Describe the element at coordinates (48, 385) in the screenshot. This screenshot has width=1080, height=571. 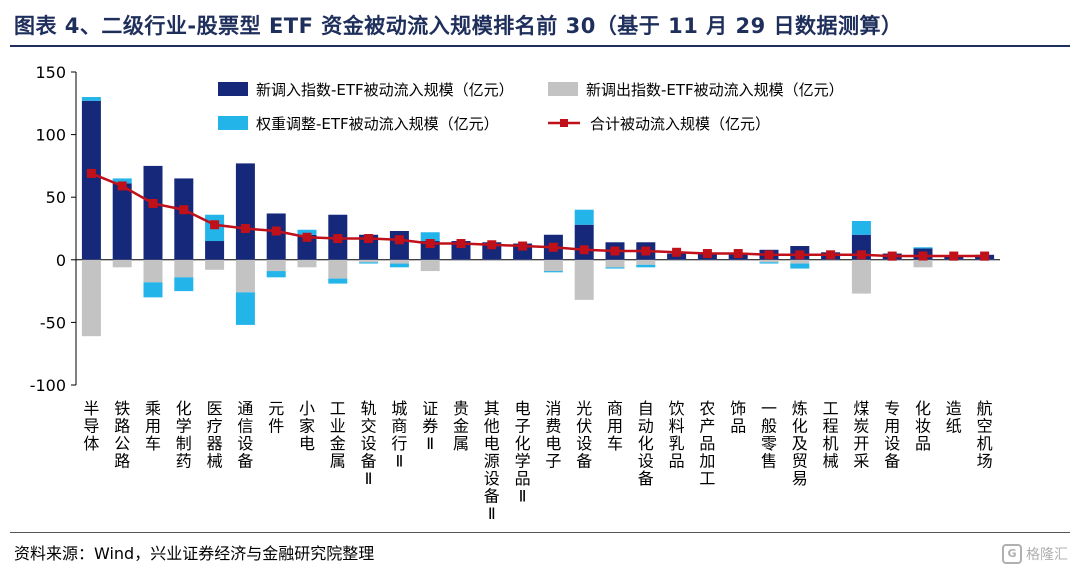
I see `y-tick-label: -100` at that location.